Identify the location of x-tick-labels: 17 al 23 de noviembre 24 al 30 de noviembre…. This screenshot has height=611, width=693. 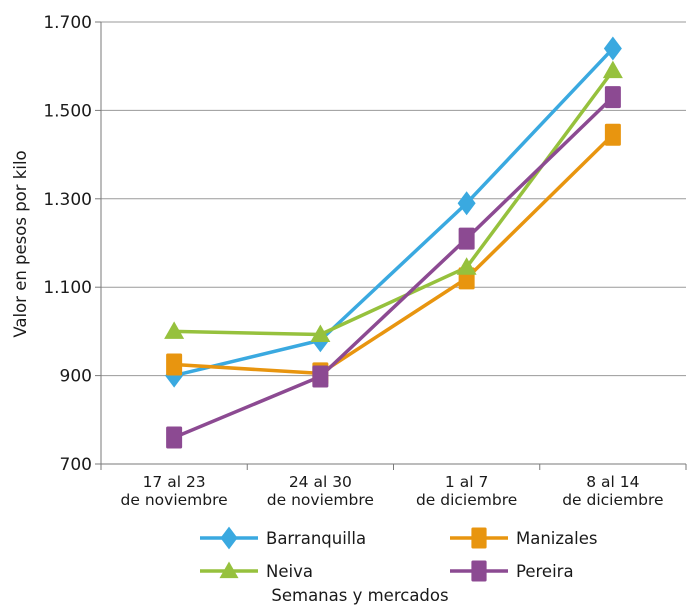
(392, 491).